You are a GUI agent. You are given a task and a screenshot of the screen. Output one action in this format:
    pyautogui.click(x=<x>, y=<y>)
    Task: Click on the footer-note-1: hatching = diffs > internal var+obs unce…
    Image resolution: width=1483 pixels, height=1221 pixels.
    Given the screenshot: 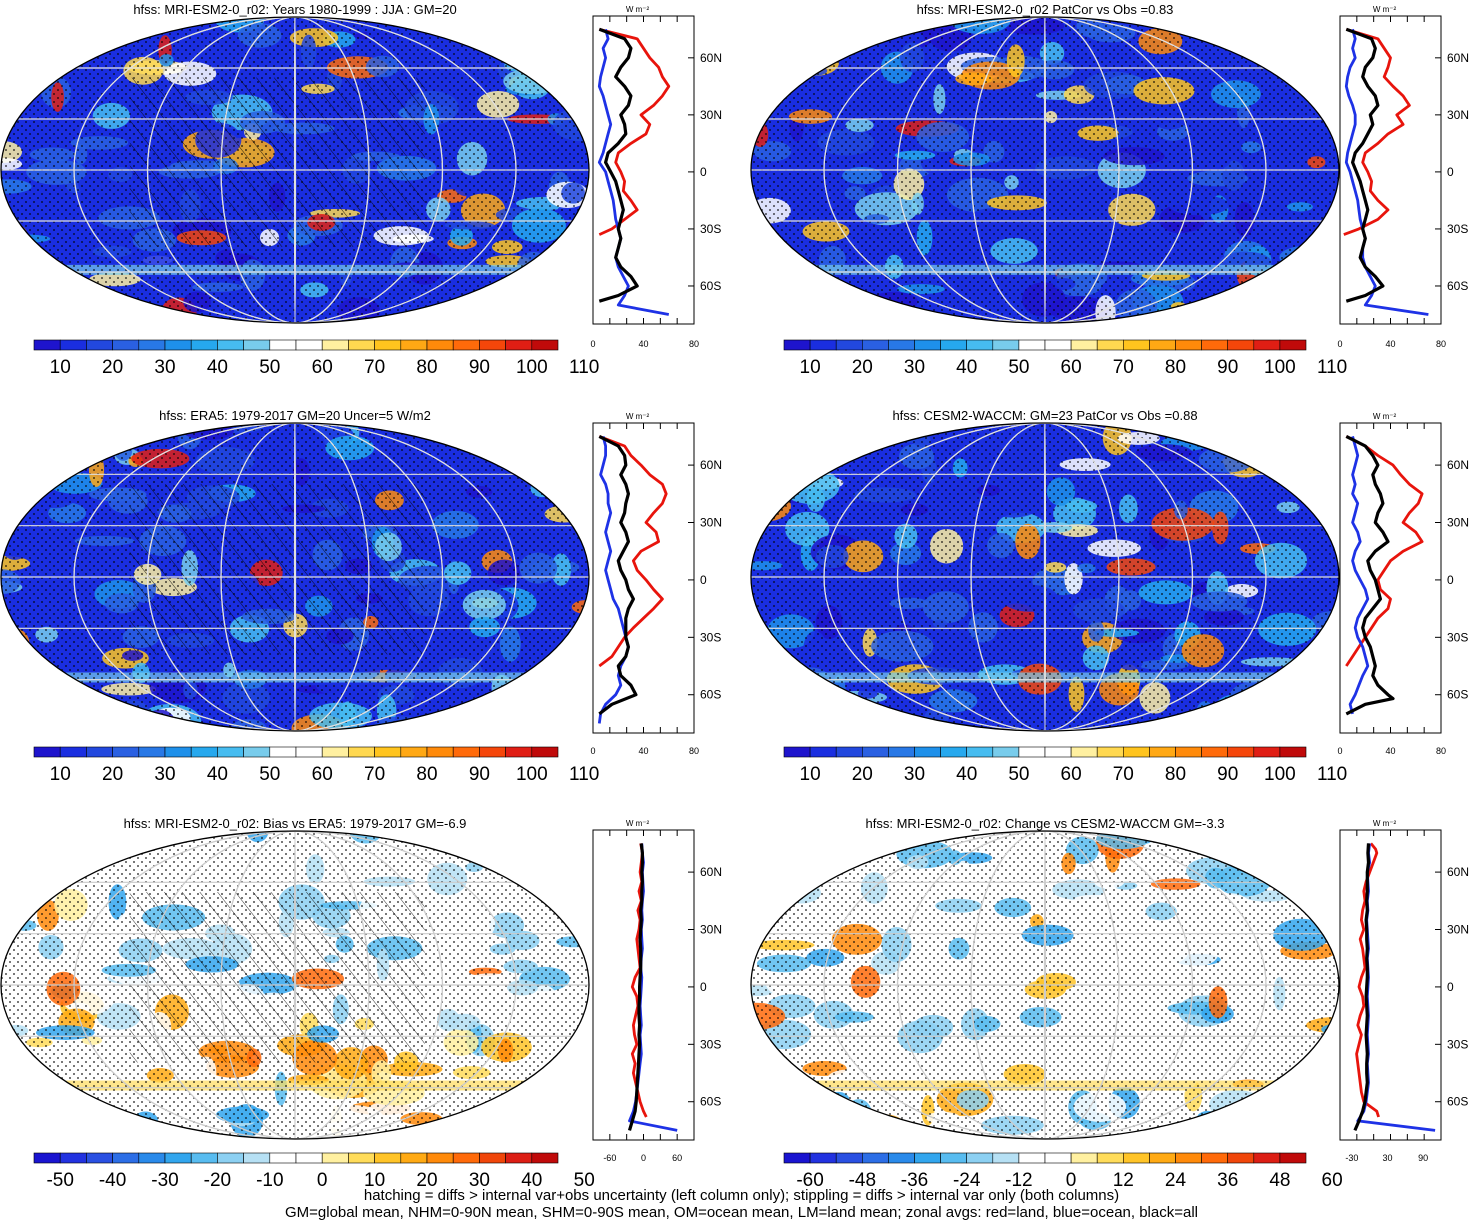 What is the action you would take?
    pyautogui.click(x=741, y=1195)
    